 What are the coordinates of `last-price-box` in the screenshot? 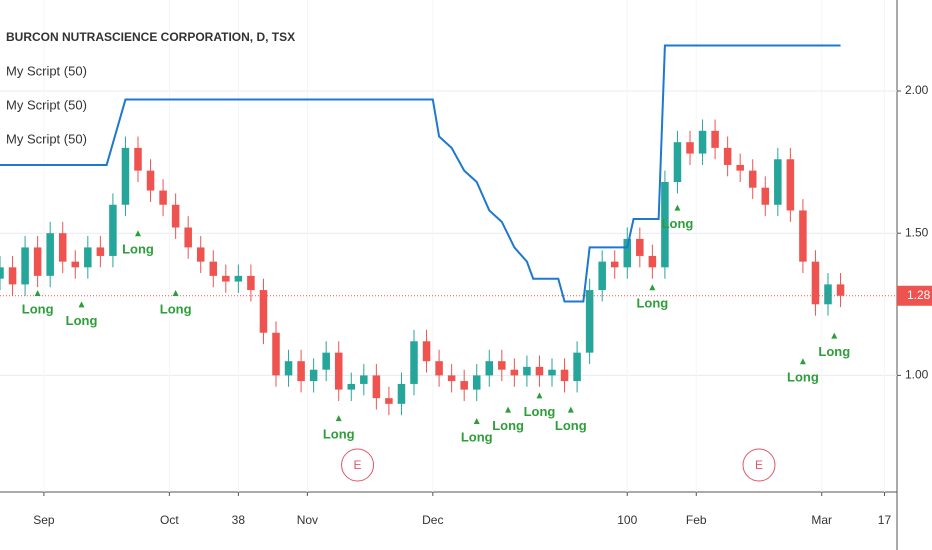 It's located at (914, 295).